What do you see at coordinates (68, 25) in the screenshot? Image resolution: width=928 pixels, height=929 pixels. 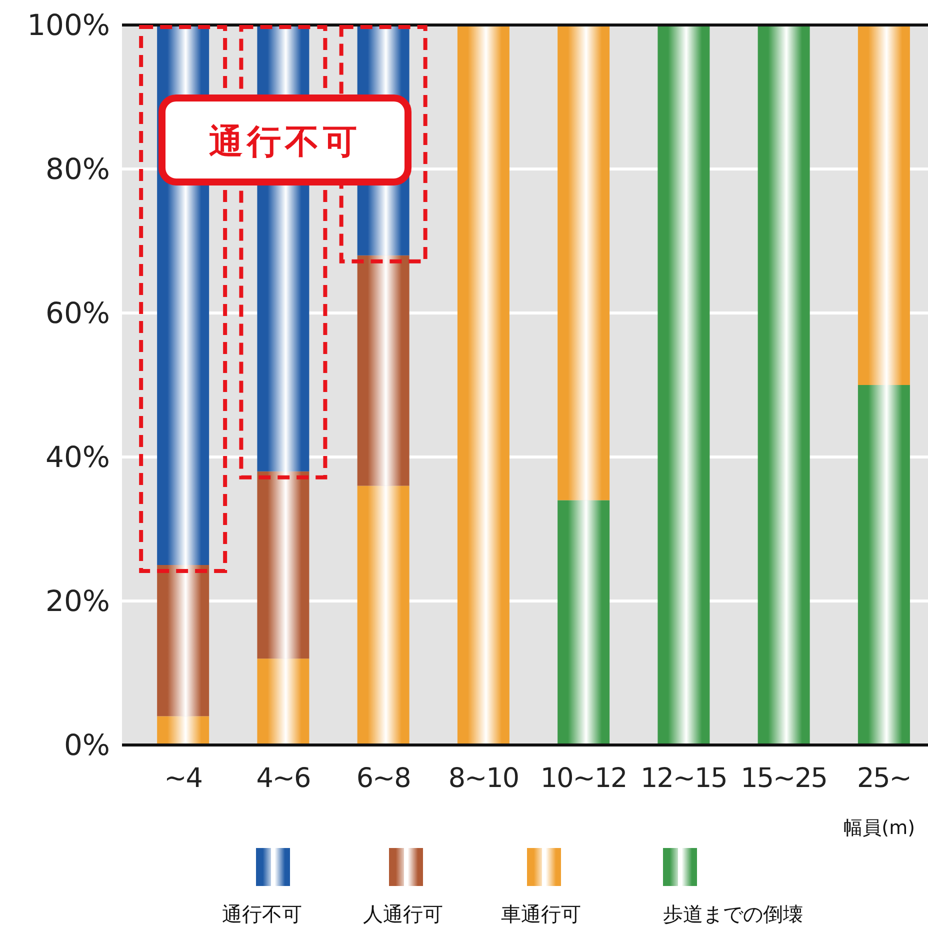 I see `y-tick-label: 100%` at bounding box center [68, 25].